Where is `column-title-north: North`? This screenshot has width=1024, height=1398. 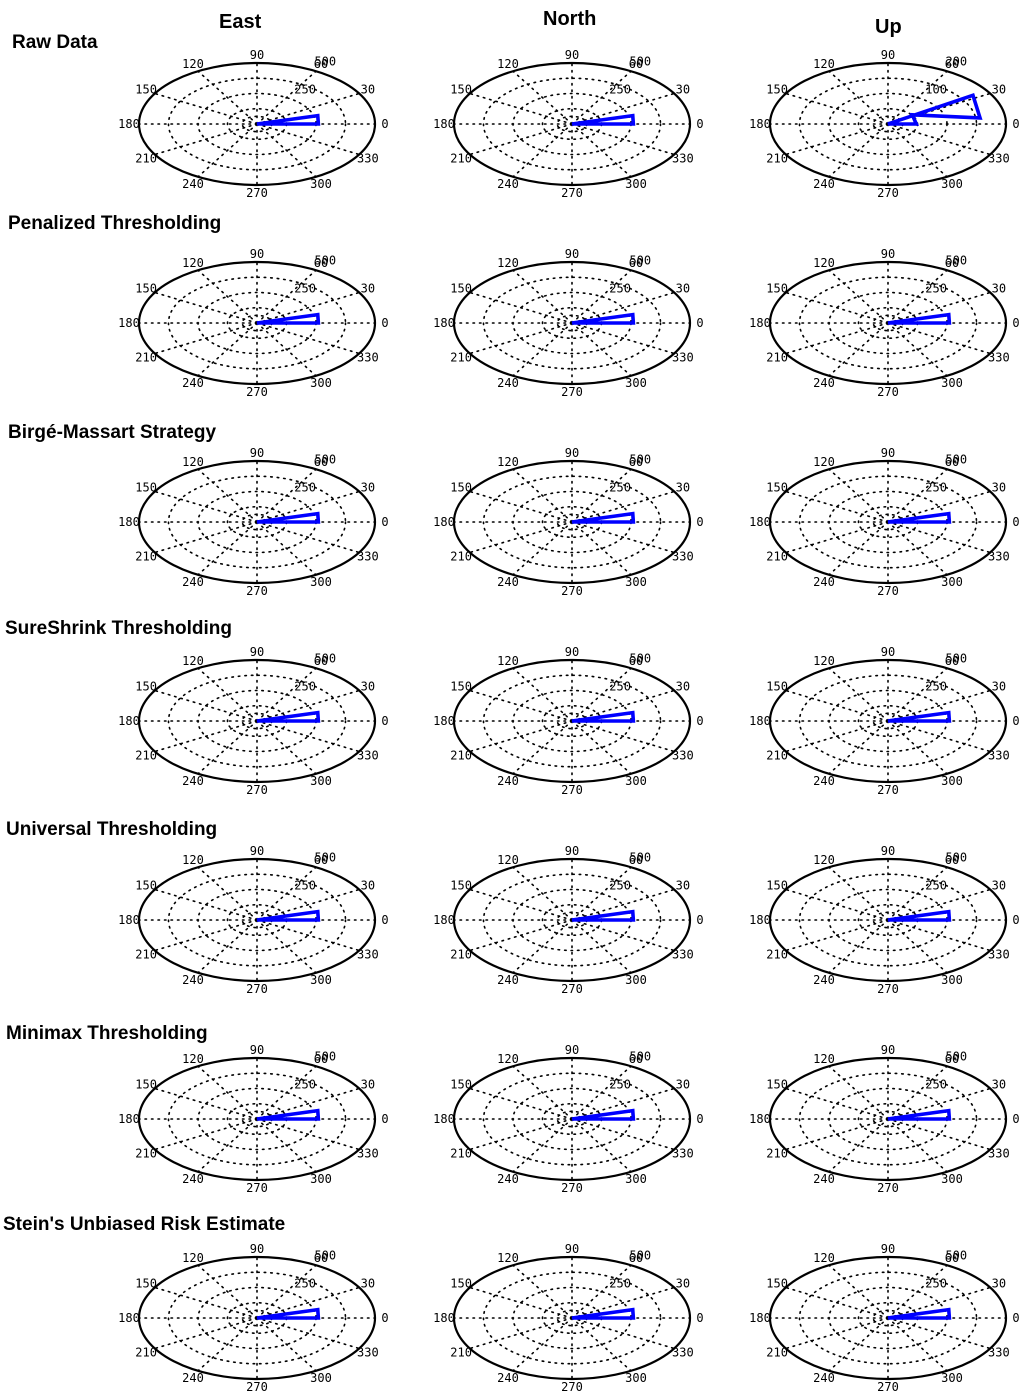
column-title-north: North is located at coordinates (570, 19).